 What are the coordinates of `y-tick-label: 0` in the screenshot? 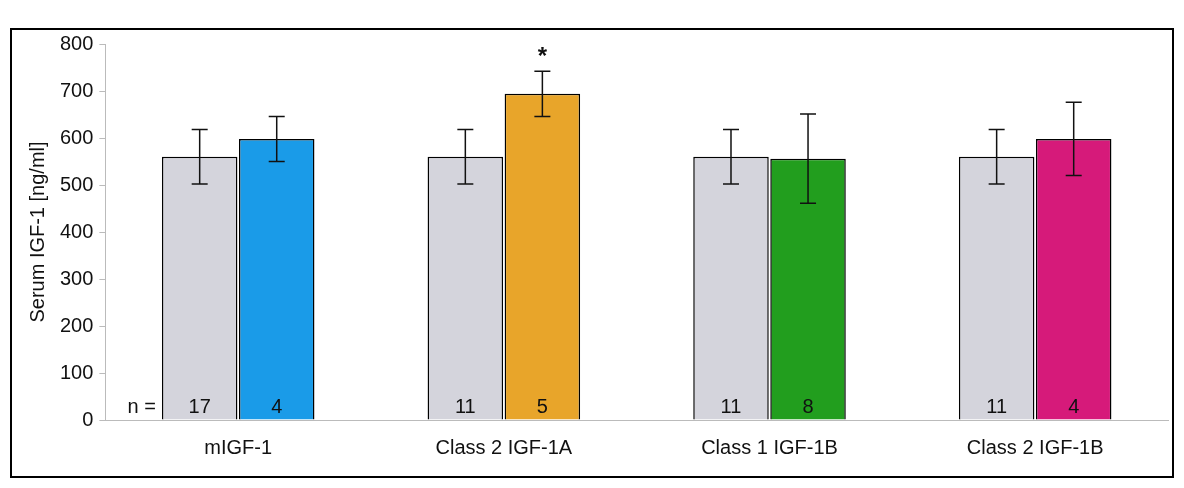 It's located at (88, 418).